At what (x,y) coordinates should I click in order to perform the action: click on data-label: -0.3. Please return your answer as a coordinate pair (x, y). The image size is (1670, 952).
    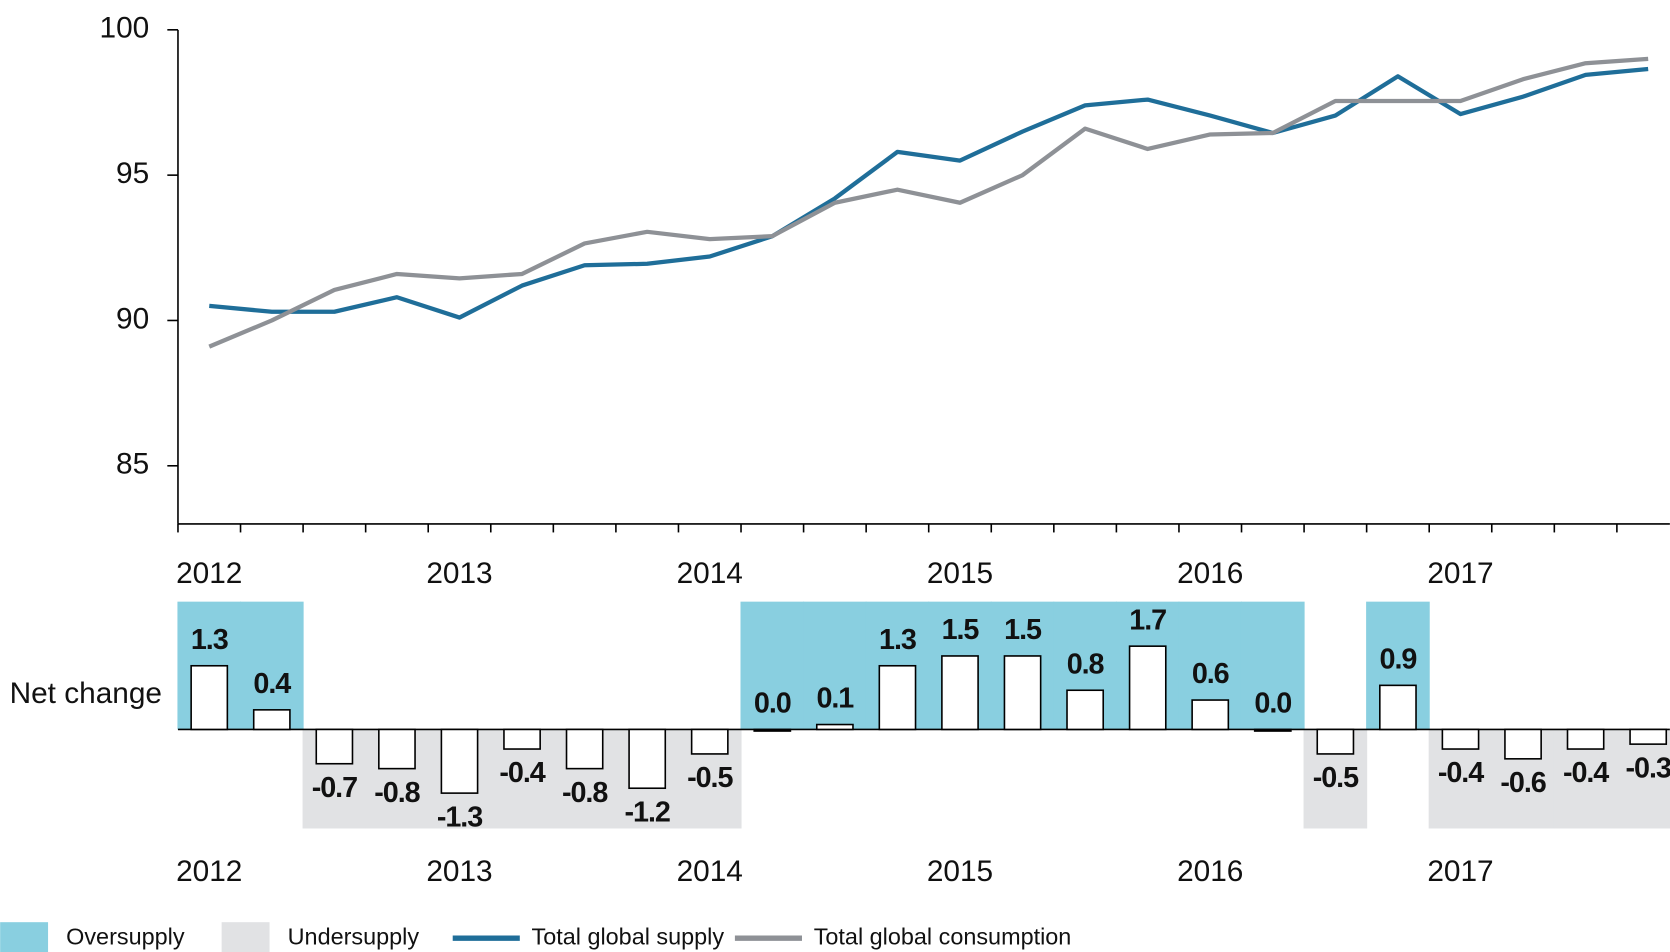
    Looking at the image, I should click on (1648, 768).